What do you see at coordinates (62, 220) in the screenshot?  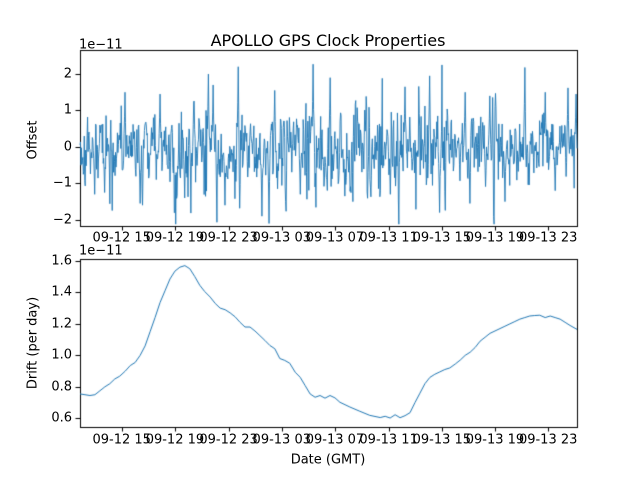 I see `y-tick-label: −2` at bounding box center [62, 220].